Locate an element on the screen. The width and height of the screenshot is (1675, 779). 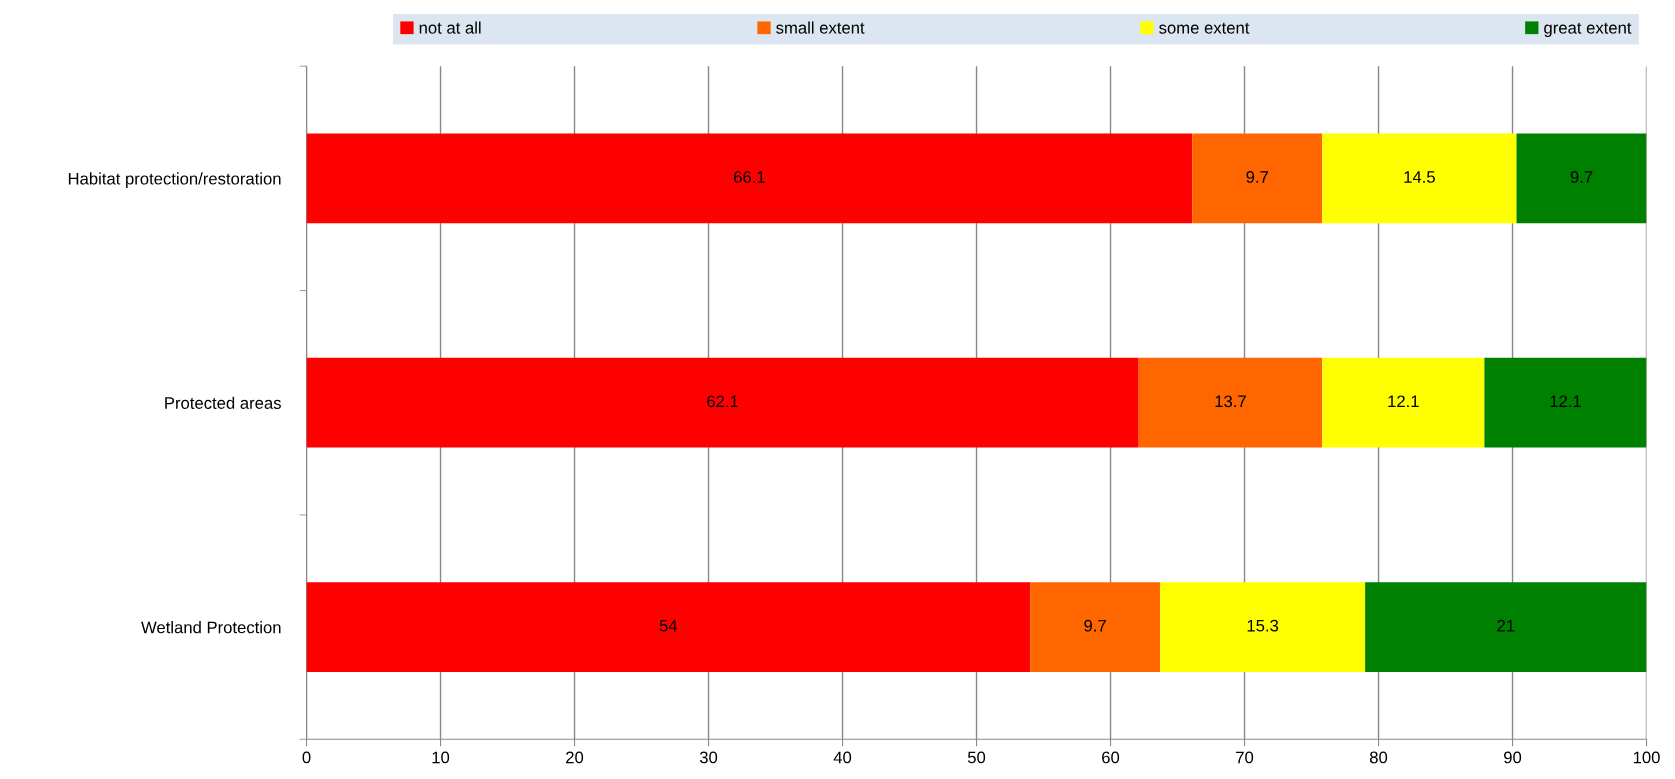
x-tick-label: 30 is located at coordinates (708, 757).